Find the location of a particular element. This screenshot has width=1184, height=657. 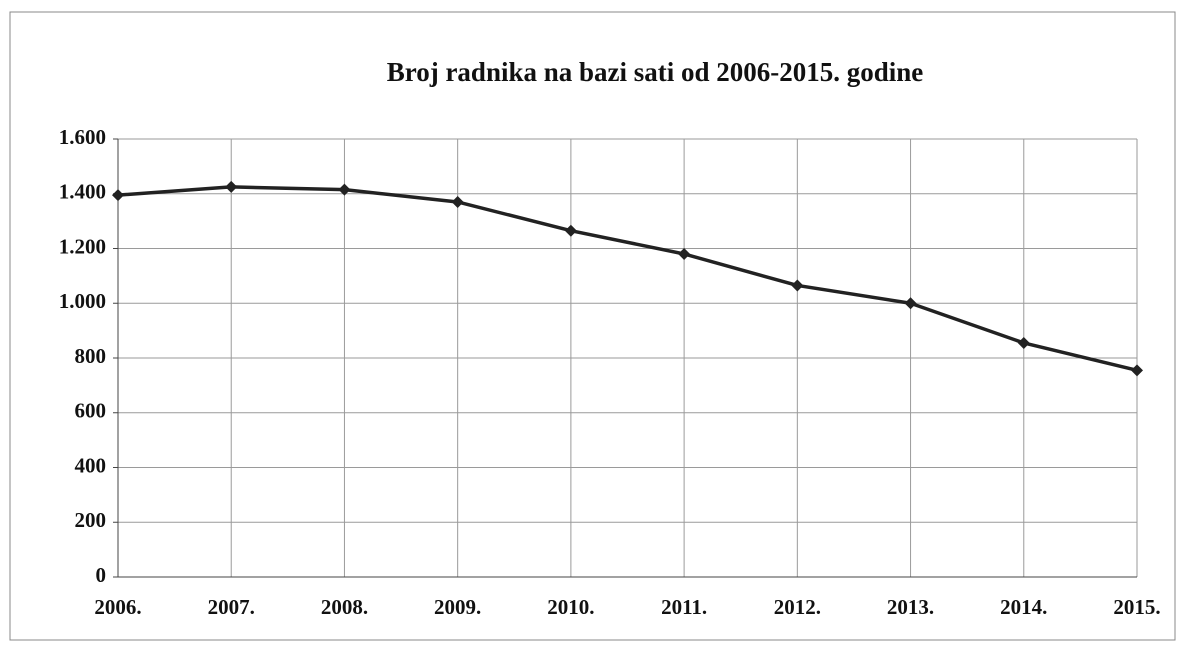

x-tick-label: 2006. is located at coordinates (117, 607).